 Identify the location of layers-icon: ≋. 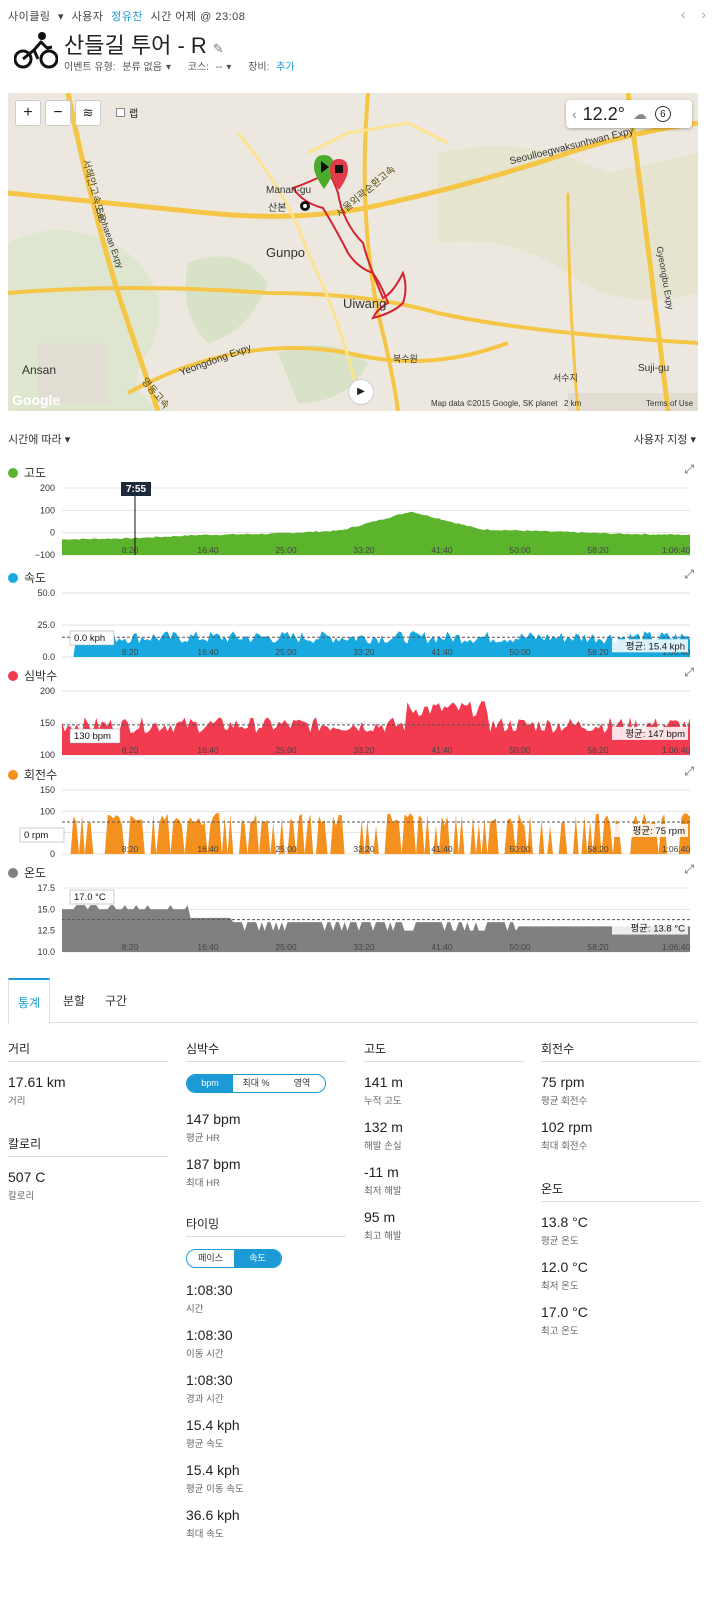
(88, 113).